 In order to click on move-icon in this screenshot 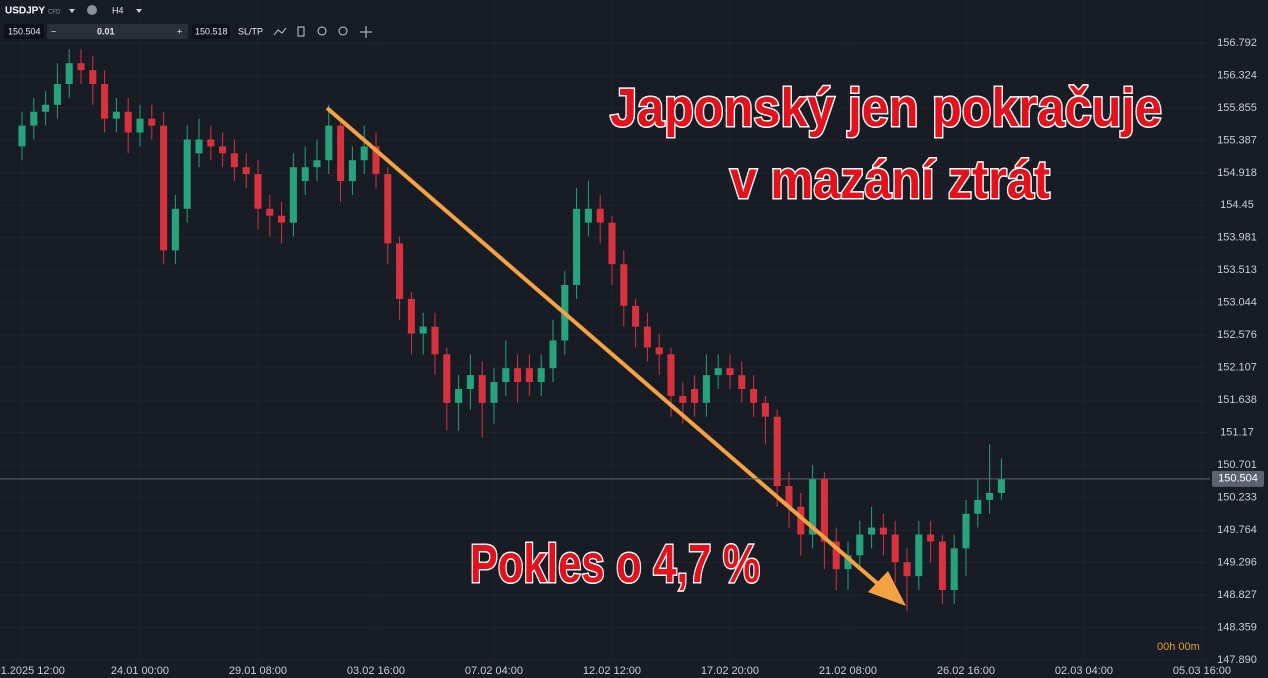, I will do `click(366, 32)`.